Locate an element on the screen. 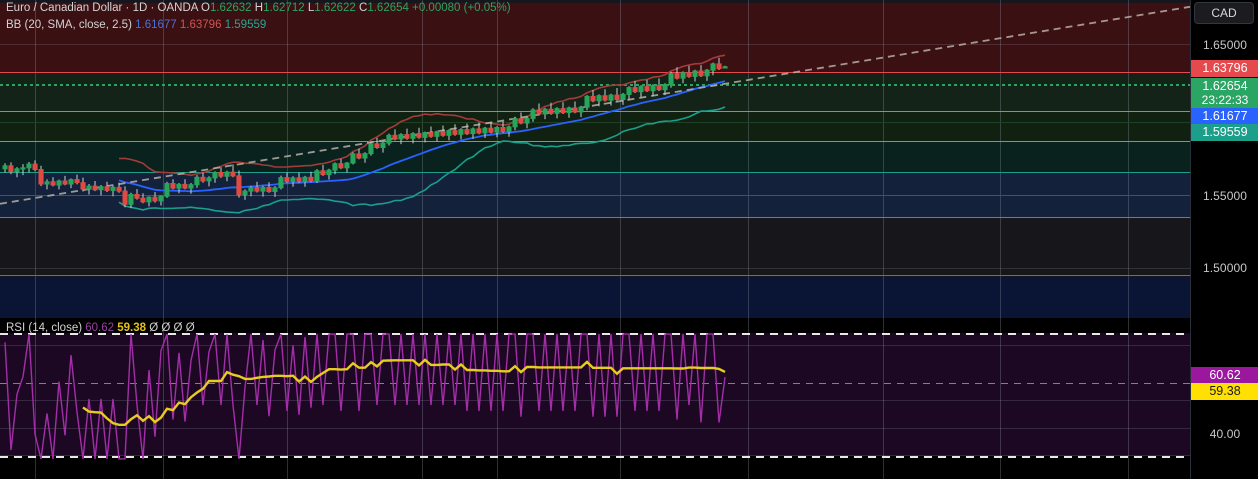  level-line-gray is located at coordinates (595, 195).